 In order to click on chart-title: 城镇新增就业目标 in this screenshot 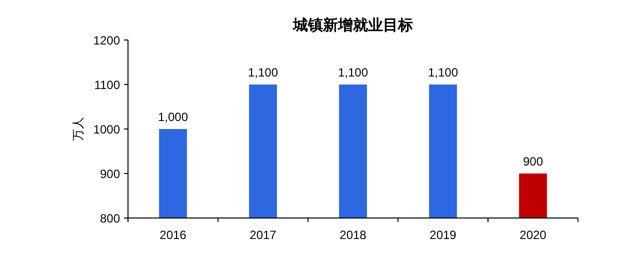, I will do `click(352, 25)`.